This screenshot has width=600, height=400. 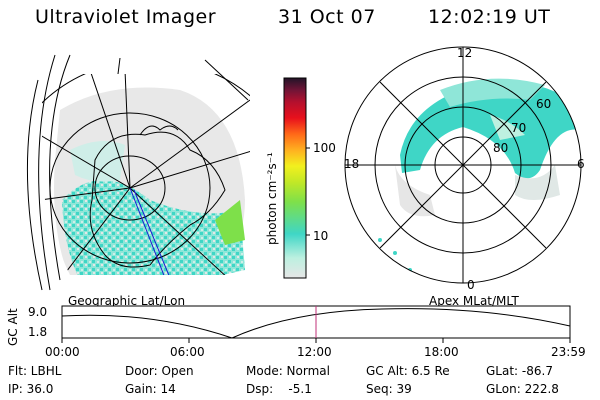 What do you see at coordinates (62, 352) in the screenshot?
I see `time-tick-0000: 00:00` at bounding box center [62, 352].